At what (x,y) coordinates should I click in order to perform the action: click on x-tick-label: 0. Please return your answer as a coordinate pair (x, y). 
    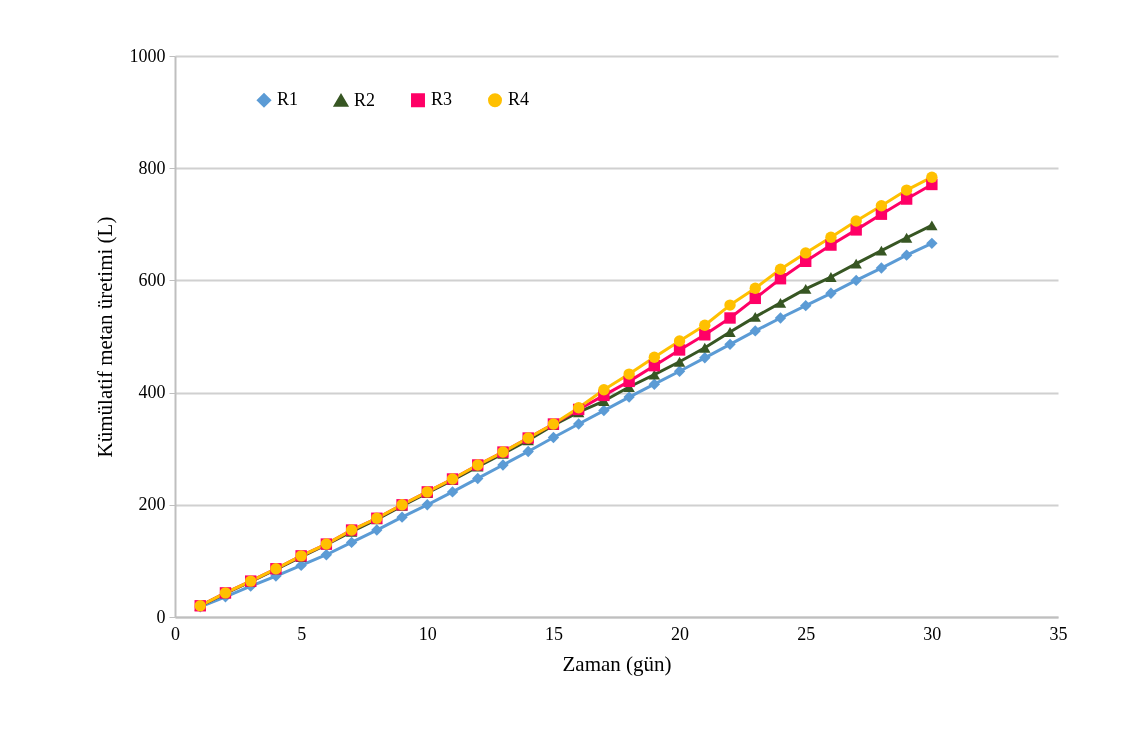
    Looking at the image, I should click on (175, 633).